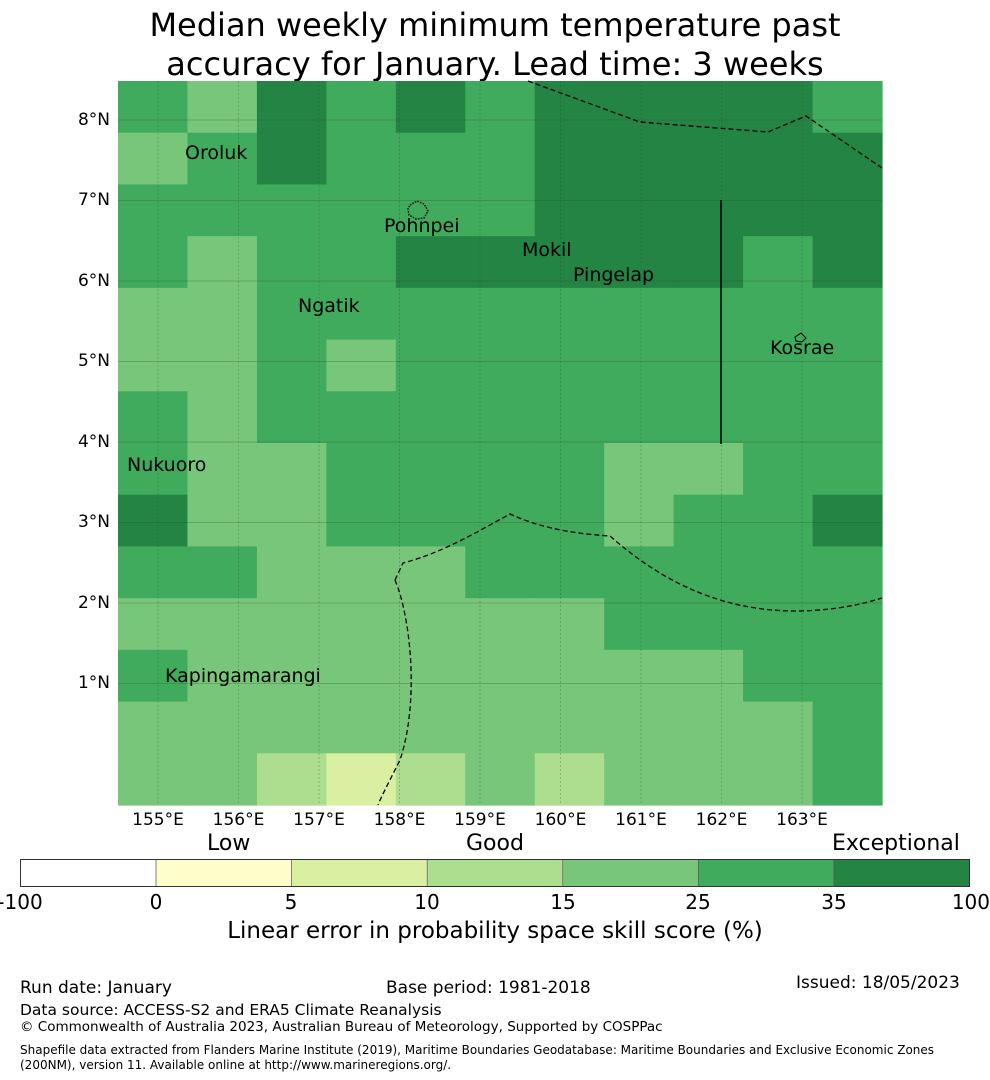 This screenshot has height=1080, width=990. What do you see at coordinates (329, 306) in the screenshot?
I see `place-ngatik: Ngatik` at bounding box center [329, 306].